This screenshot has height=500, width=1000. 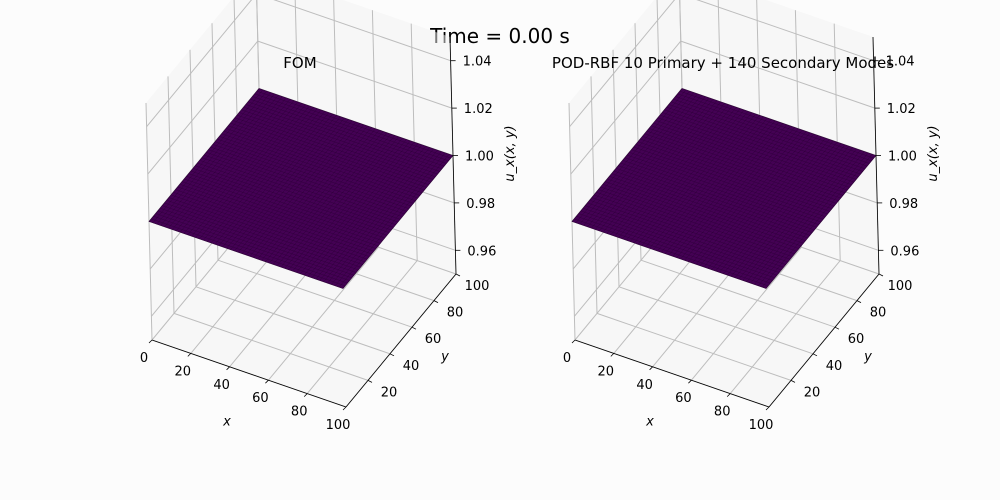 What do you see at coordinates (444, 357) in the screenshot?
I see `y-axis-label: y` at bounding box center [444, 357].